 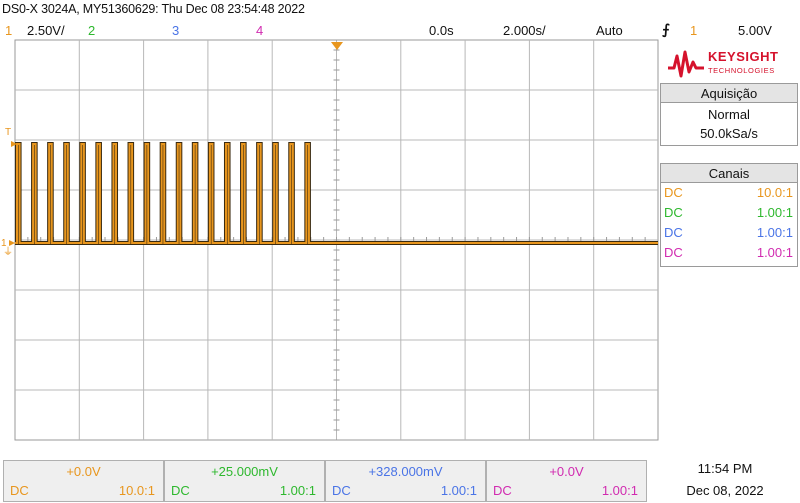 I want to click on ch1-offset: +0.0V, so click(x=83, y=471).